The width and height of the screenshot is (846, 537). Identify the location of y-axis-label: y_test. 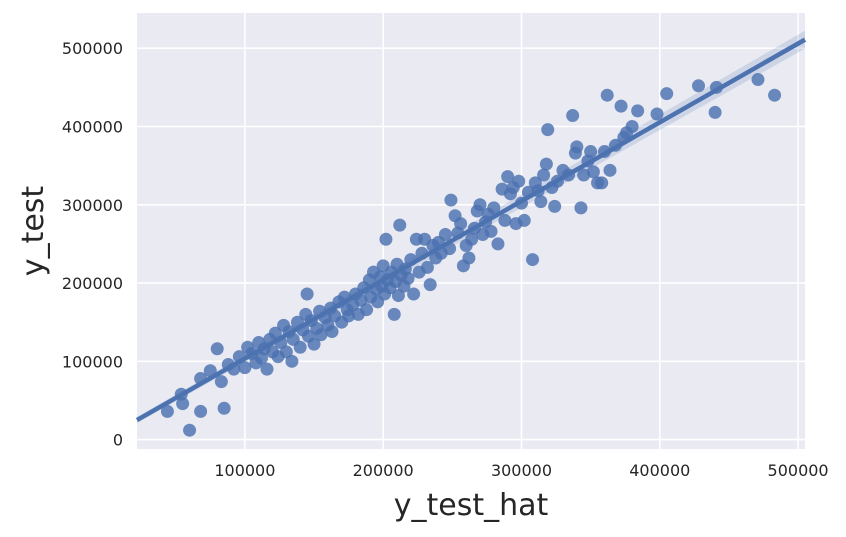
(33, 231).